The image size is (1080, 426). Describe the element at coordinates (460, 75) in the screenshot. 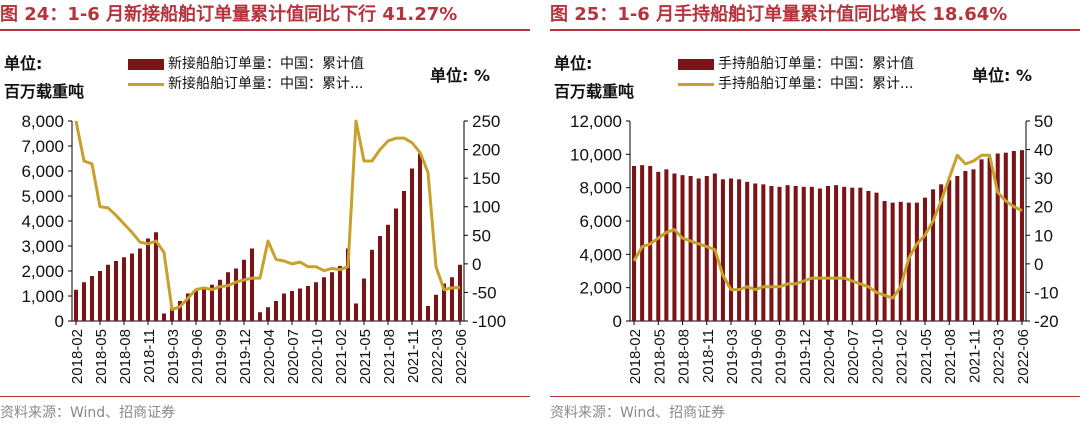

I see `right-axis-unit: 单位: %` at that location.